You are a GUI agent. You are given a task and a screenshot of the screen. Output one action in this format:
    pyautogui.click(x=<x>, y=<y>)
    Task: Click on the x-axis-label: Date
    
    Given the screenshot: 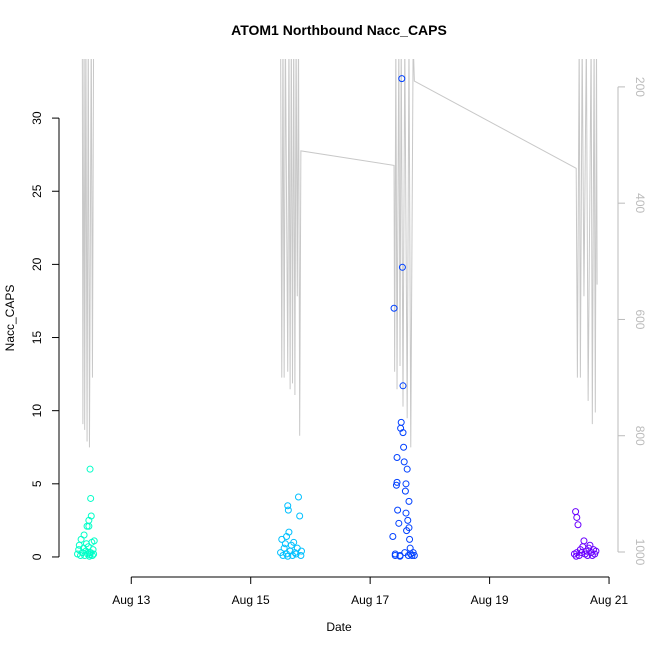 What is the action you would take?
    pyautogui.click(x=339, y=627)
    